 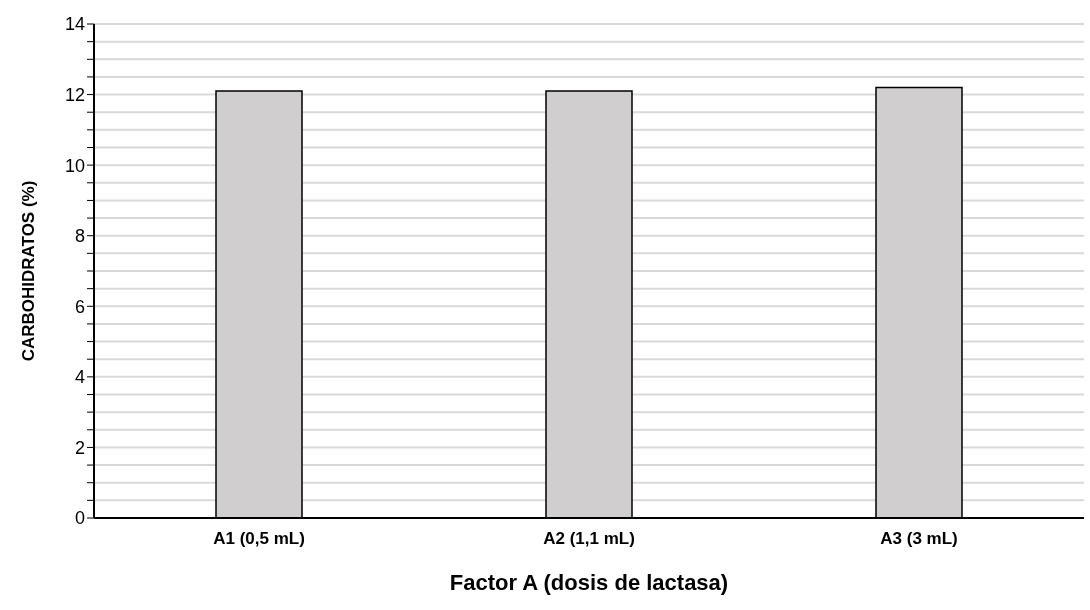 I want to click on y-tick-label: 4, so click(x=79, y=377).